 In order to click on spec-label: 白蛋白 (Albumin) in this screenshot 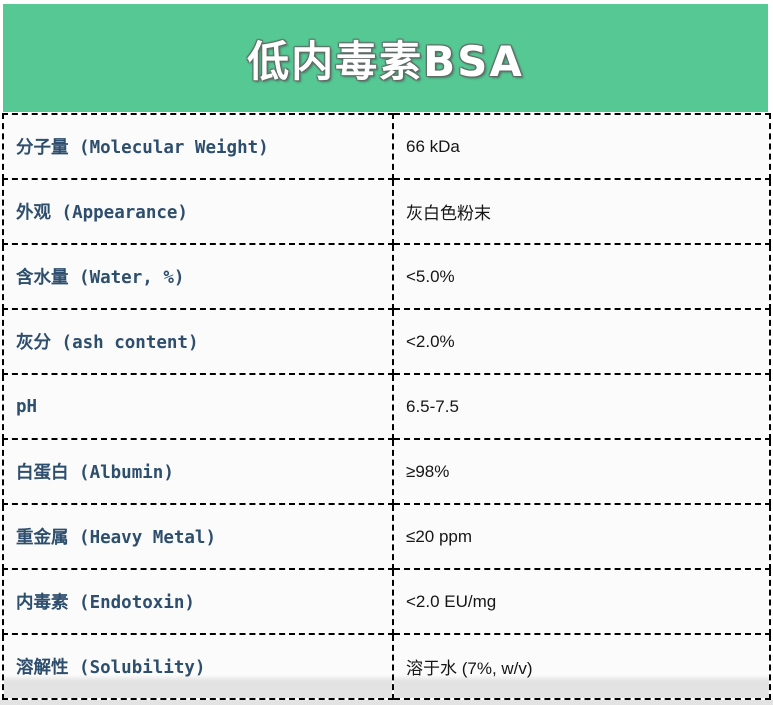, I will do `click(198, 471)`.